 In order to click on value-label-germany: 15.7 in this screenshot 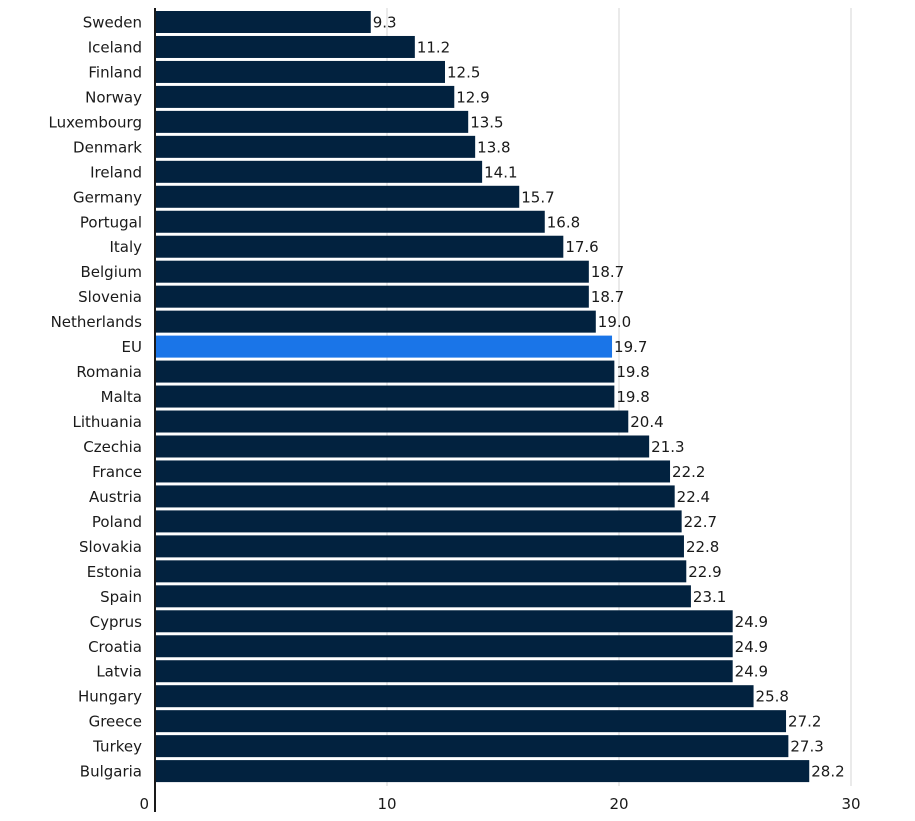, I will do `click(537, 197)`.